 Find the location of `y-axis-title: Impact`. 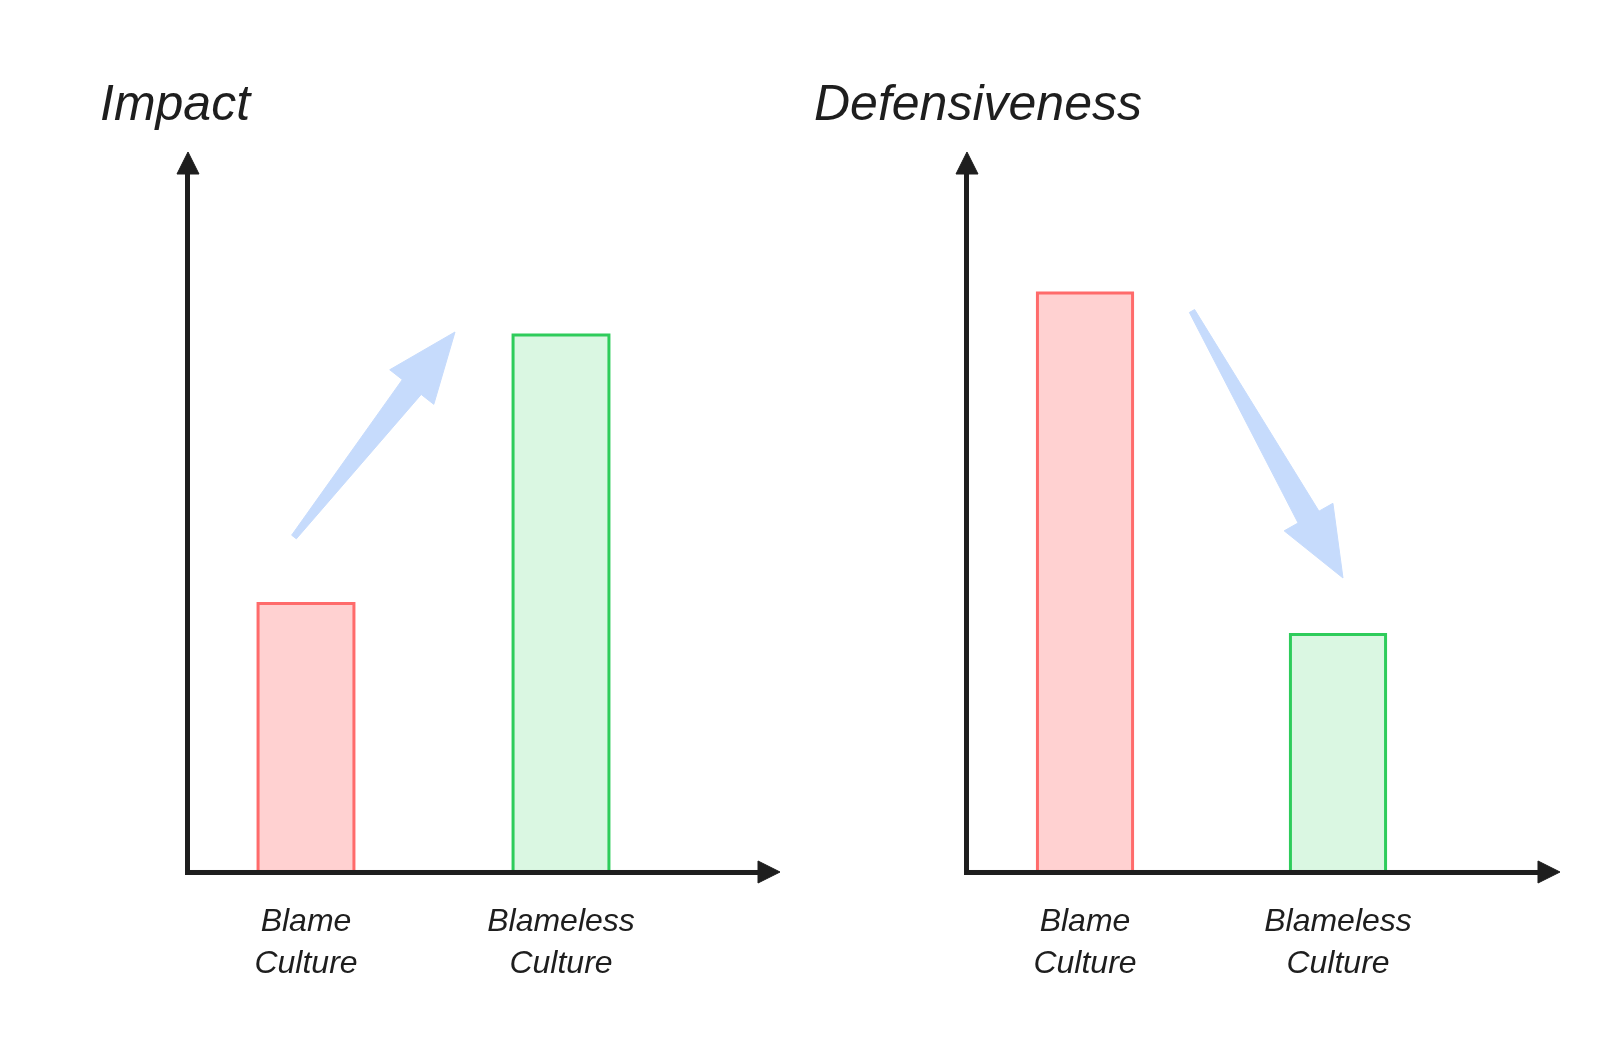

y-axis-title: Impact is located at coordinates (176, 103).